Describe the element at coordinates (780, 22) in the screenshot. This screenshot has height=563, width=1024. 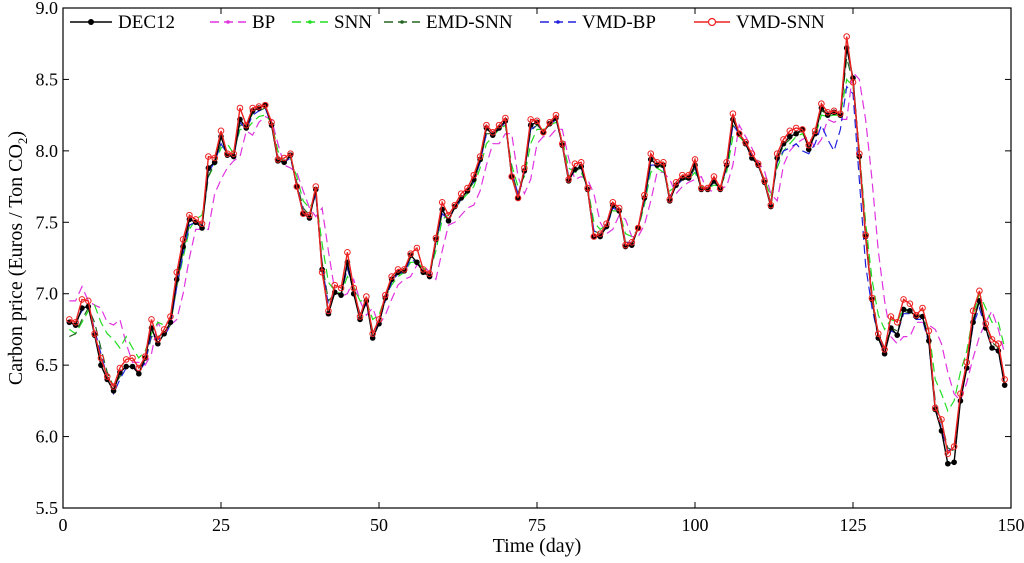
I see `legend-label: VMD-SNN` at that location.